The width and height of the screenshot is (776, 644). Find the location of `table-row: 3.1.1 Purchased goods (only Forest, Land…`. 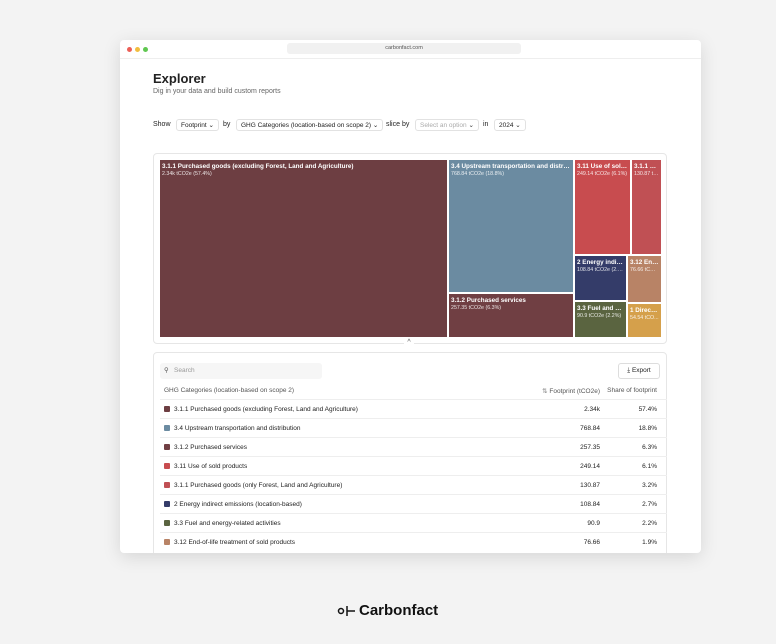

table-row: 3.1.1 Purchased goods (only Forest, Land… is located at coordinates (413, 485).